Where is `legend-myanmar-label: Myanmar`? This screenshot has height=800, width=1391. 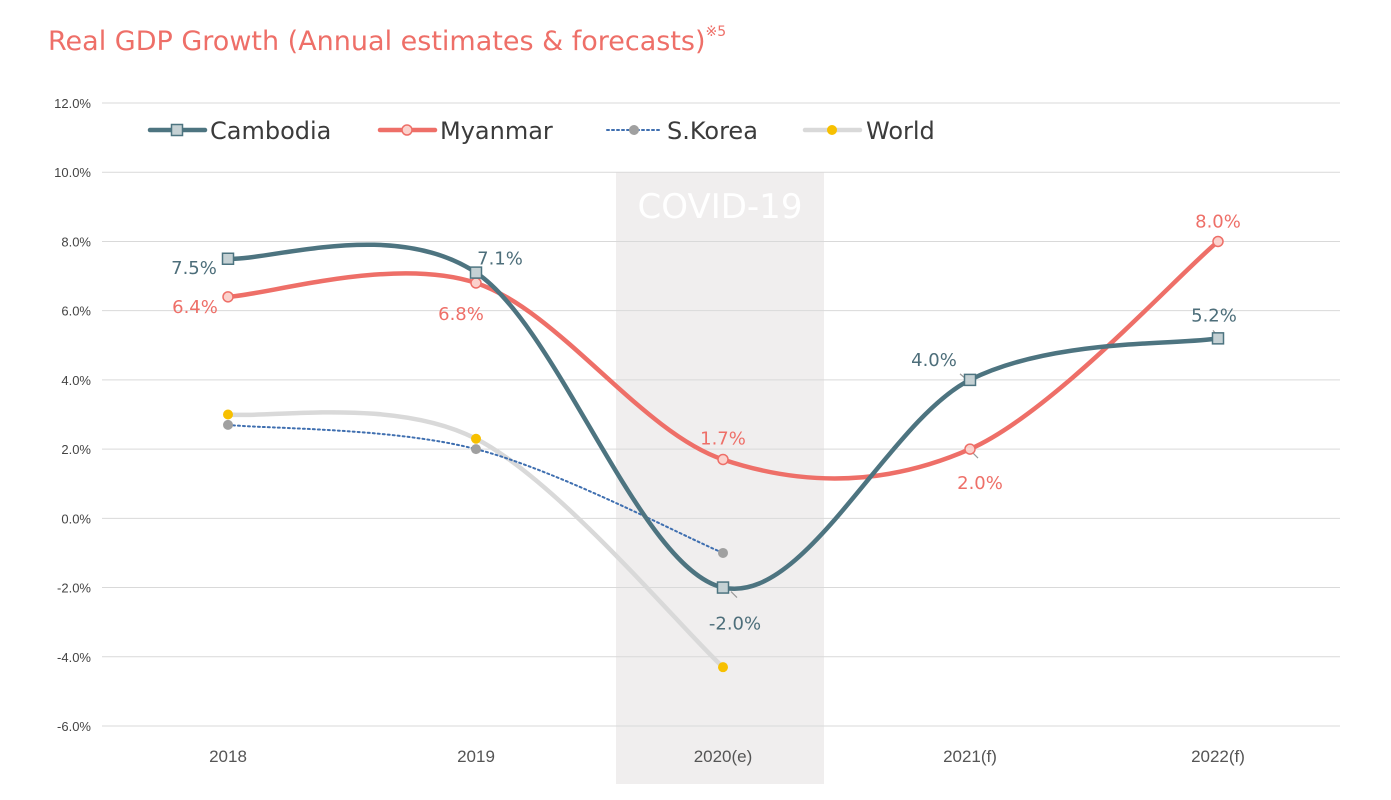
legend-myanmar-label: Myanmar is located at coordinates (496, 131).